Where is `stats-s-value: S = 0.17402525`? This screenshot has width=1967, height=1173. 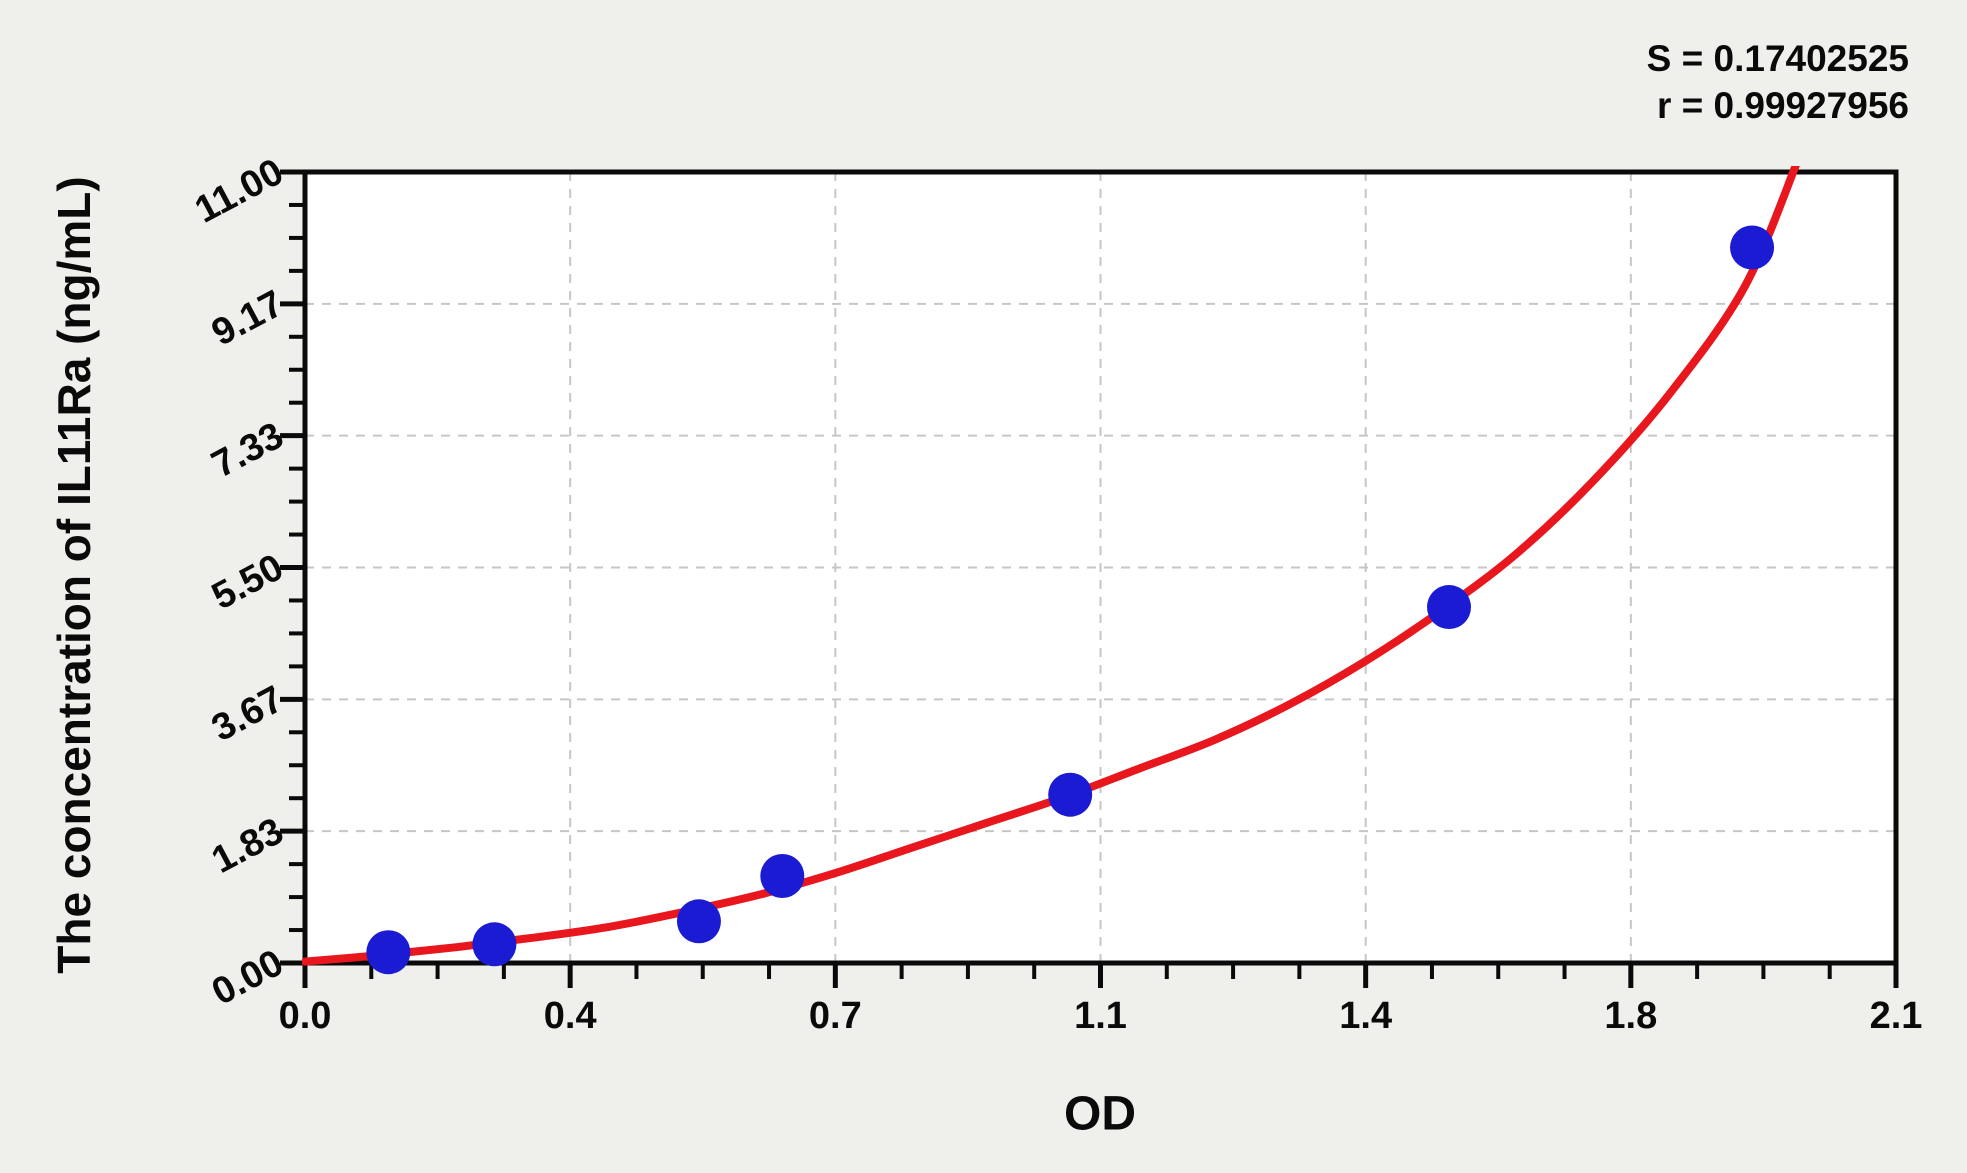 stats-s-value: S = 0.17402525 is located at coordinates (1777, 58).